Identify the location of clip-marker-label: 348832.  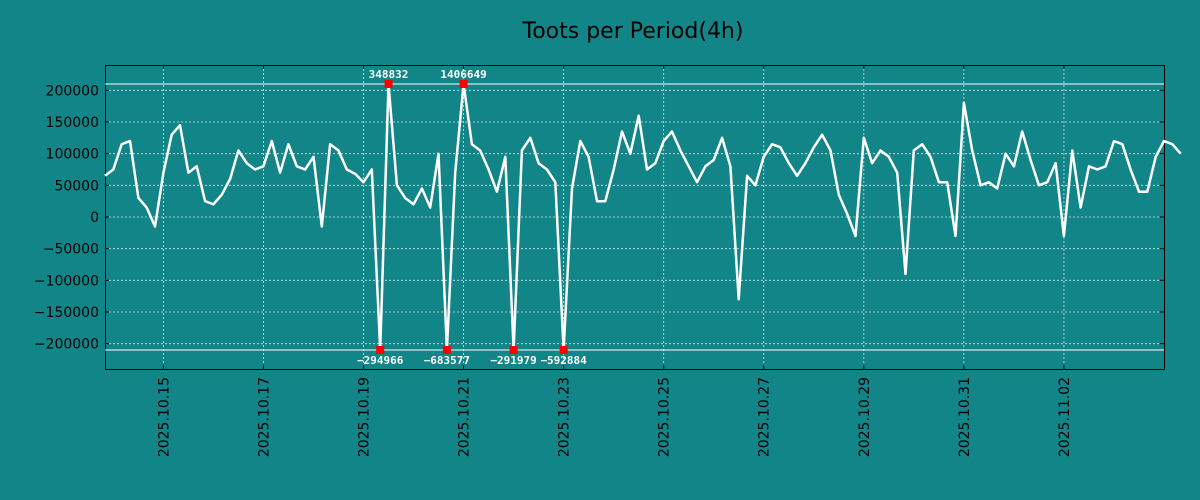
(389, 74).